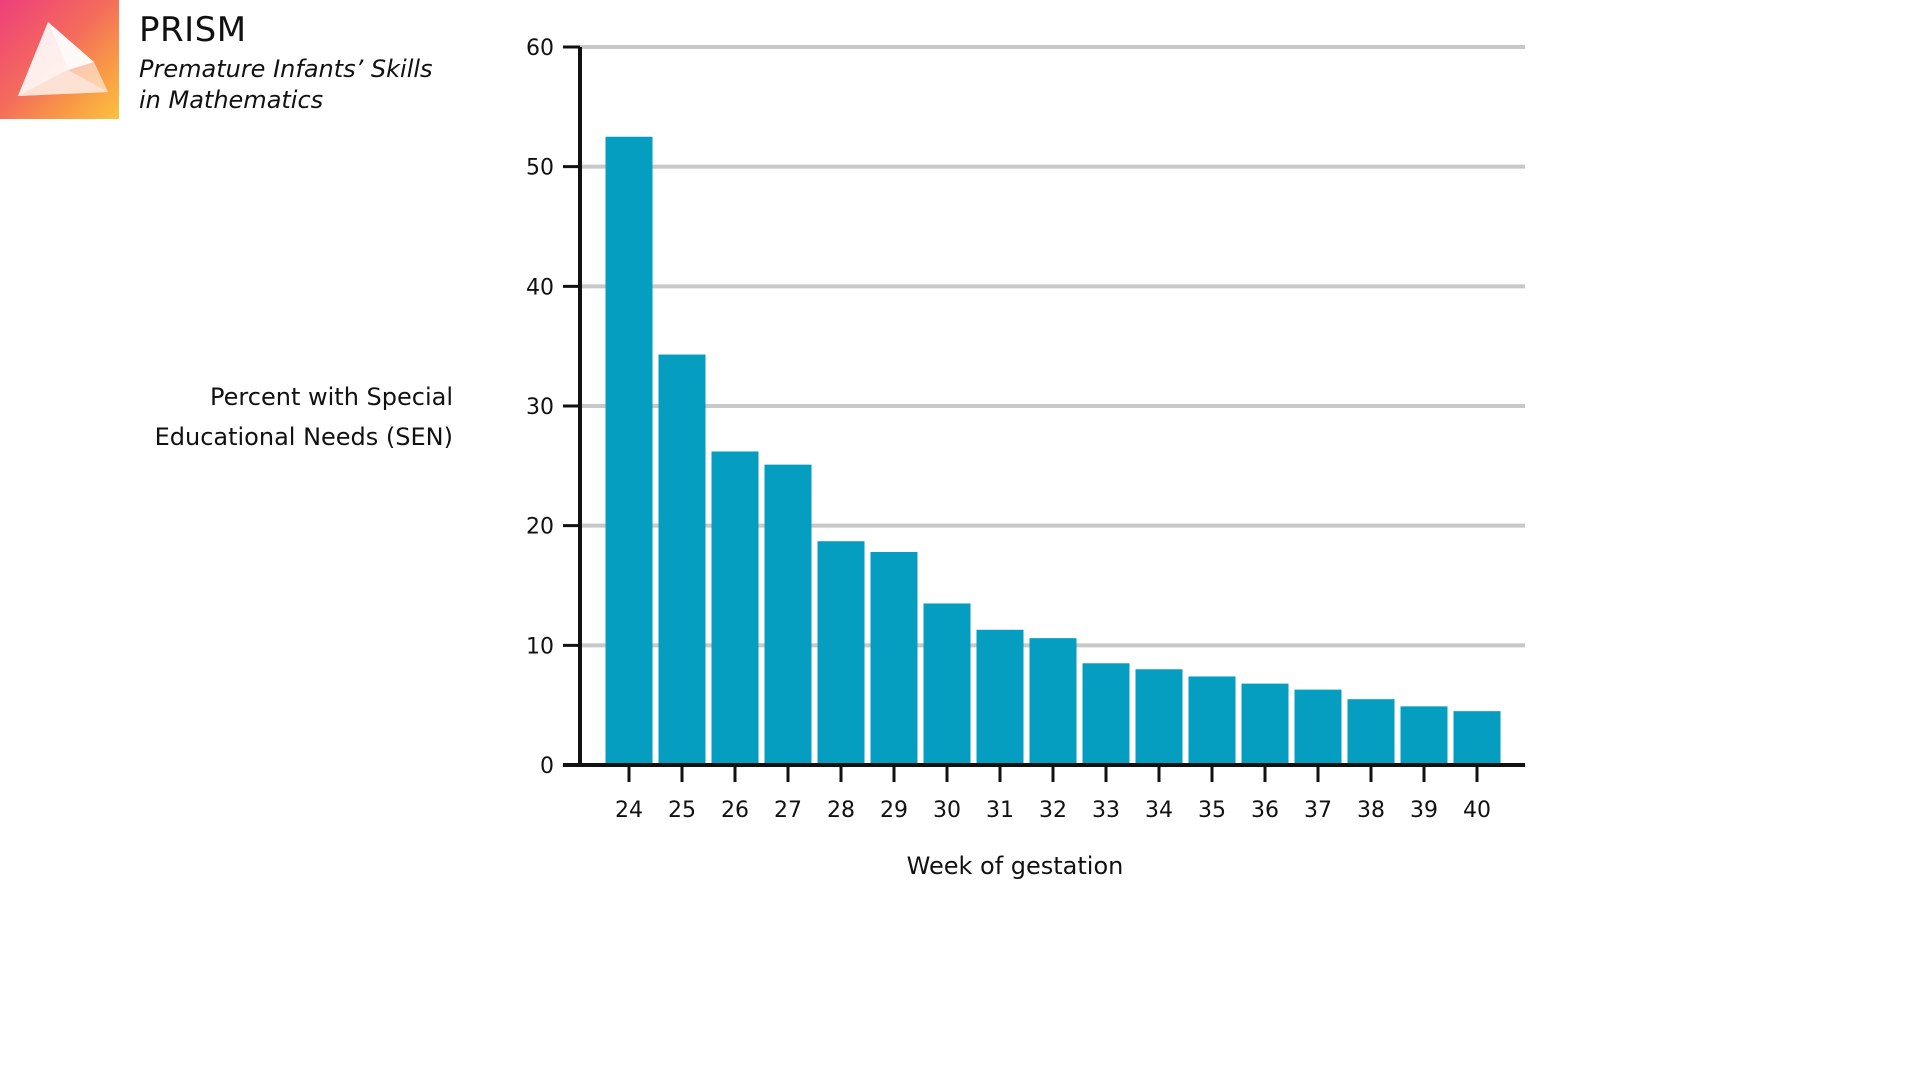 Image resolution: width=1920 pixels, height=1080 pixels. Describe the element at coordinates (540, 168) in the screenshot. I see `y-tick-label: 50` at that location.